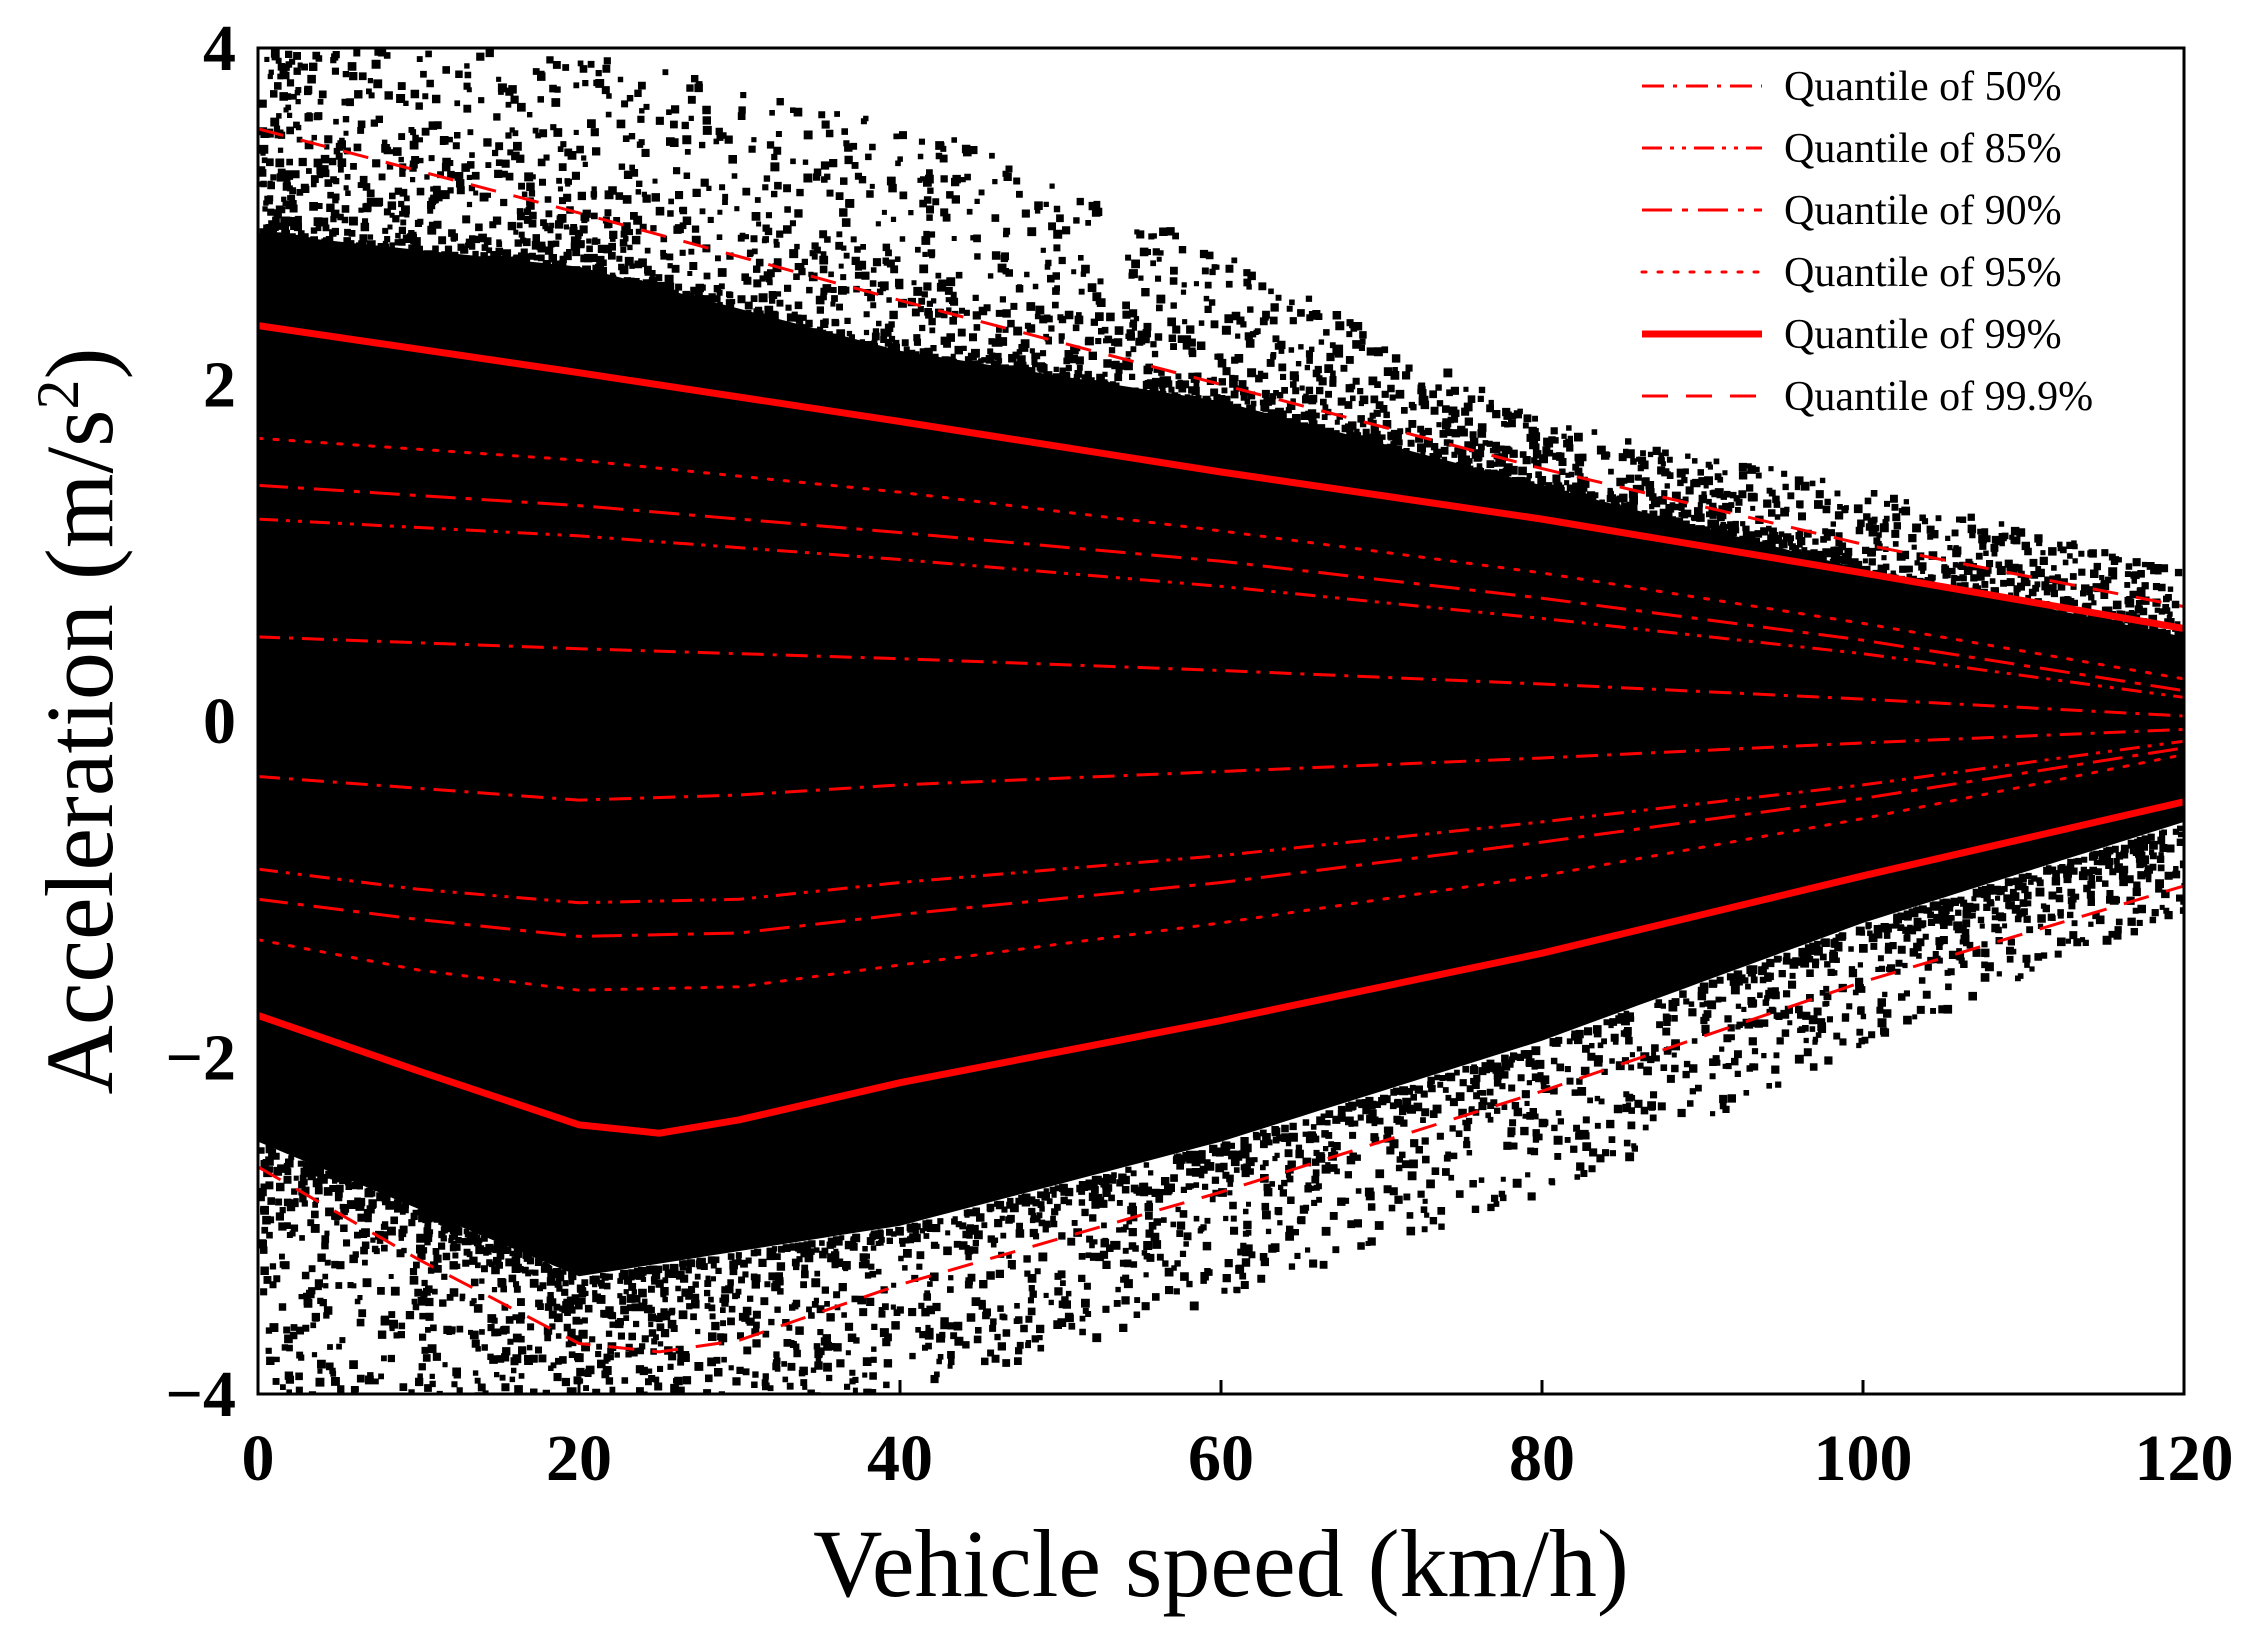 The image size is (2260, 1634). Describe the element at coordinates (1923, 335) in the screenshot. I see `legend-label-4: Quantile of 99%` at that location.